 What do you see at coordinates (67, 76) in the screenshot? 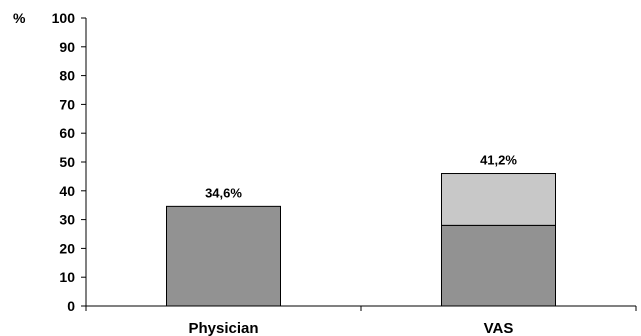
I see `y-tick-label: 80` at bounding box center [67, 76].